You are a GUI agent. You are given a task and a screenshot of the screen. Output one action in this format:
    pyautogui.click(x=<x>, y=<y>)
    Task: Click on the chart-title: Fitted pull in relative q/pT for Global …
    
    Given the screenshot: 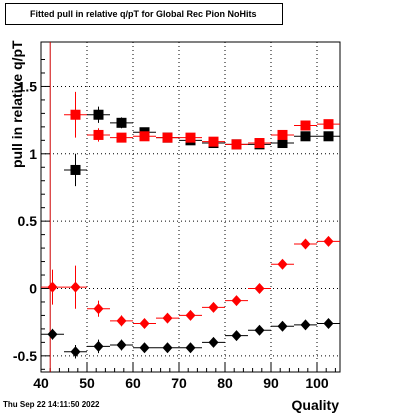 What is the action you would take?
    pyautogui.click(x=143, y=14)
    